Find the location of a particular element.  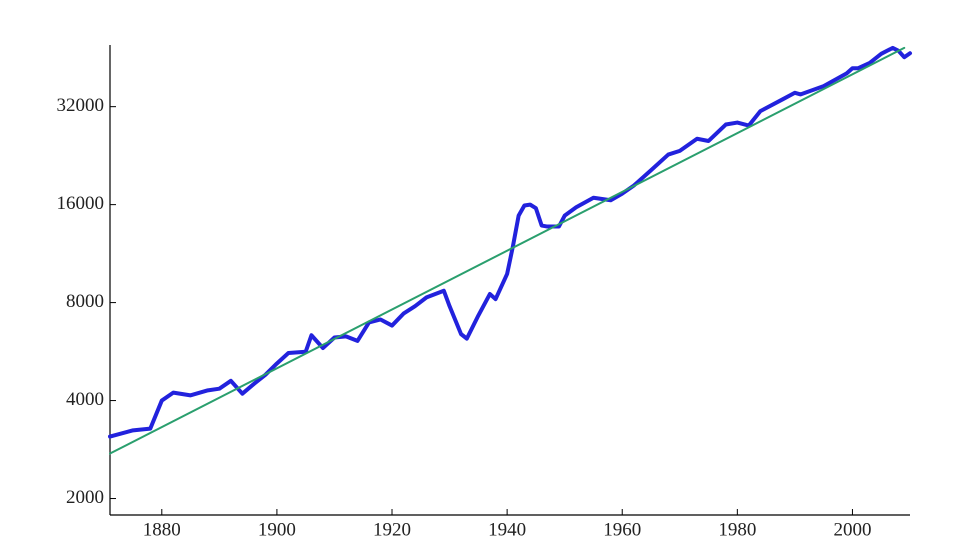

x-tick-label: 2000 is located at coordinates (852, 529).